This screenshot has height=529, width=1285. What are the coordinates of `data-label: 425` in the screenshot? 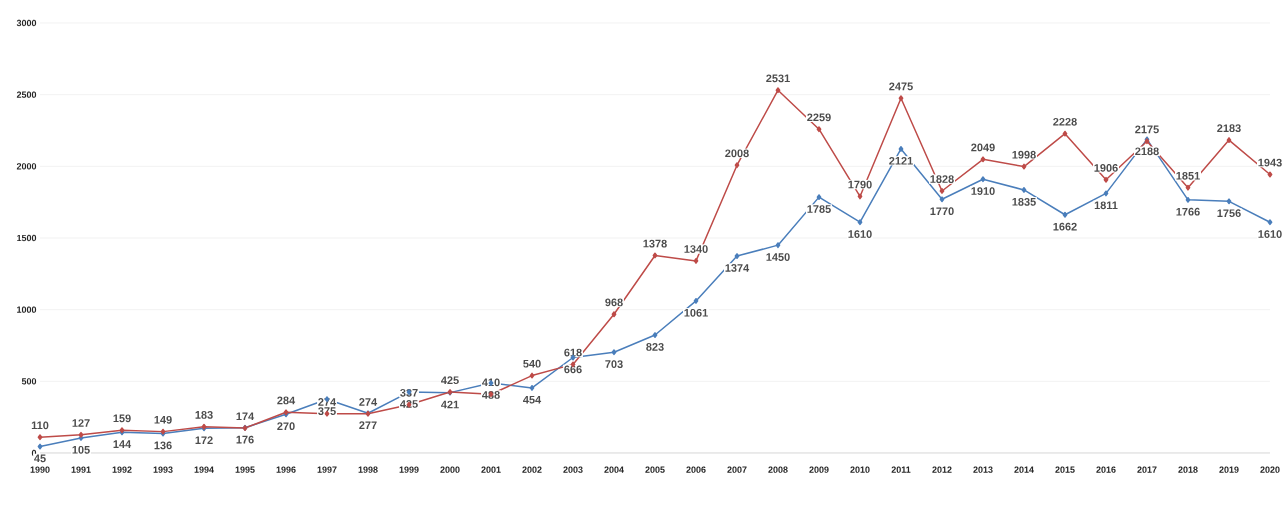 It's located at (450, 380).